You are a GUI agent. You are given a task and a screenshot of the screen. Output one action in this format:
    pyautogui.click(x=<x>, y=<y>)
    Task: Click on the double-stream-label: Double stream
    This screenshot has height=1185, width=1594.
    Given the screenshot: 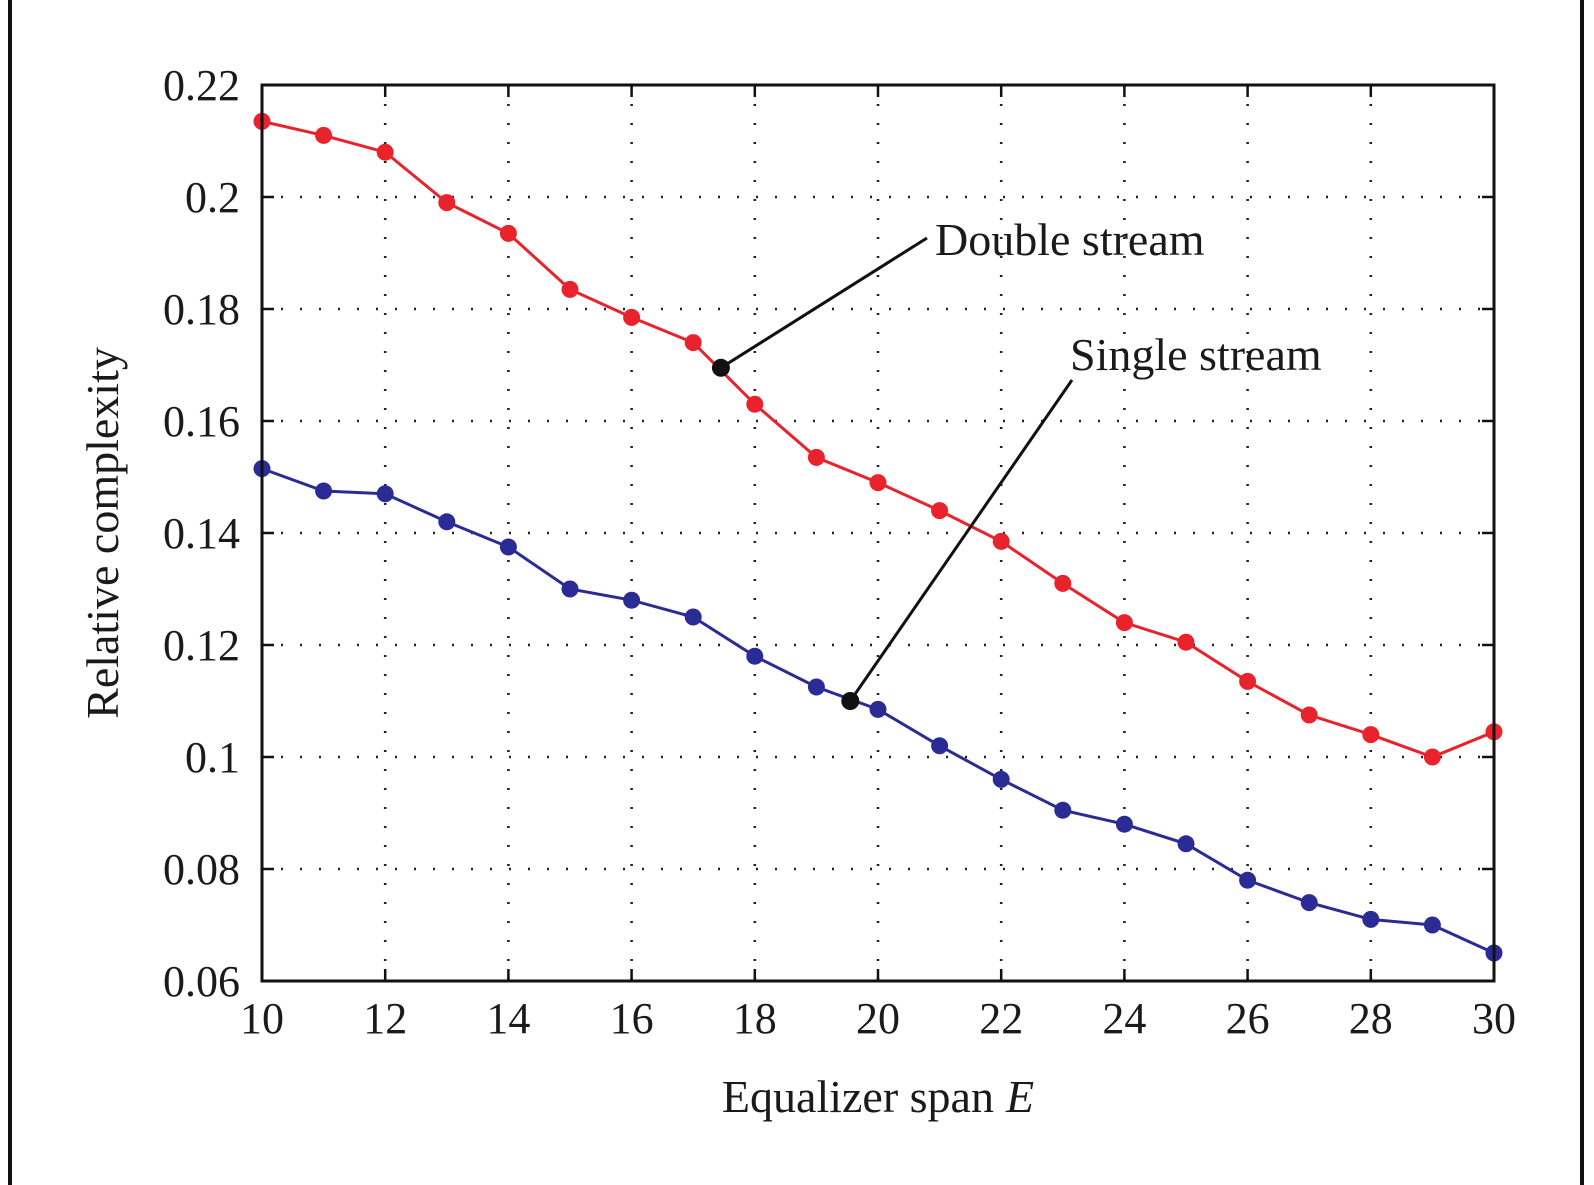 What is the action you would take?
    pyautogui.click(x=1070, y=239)
    